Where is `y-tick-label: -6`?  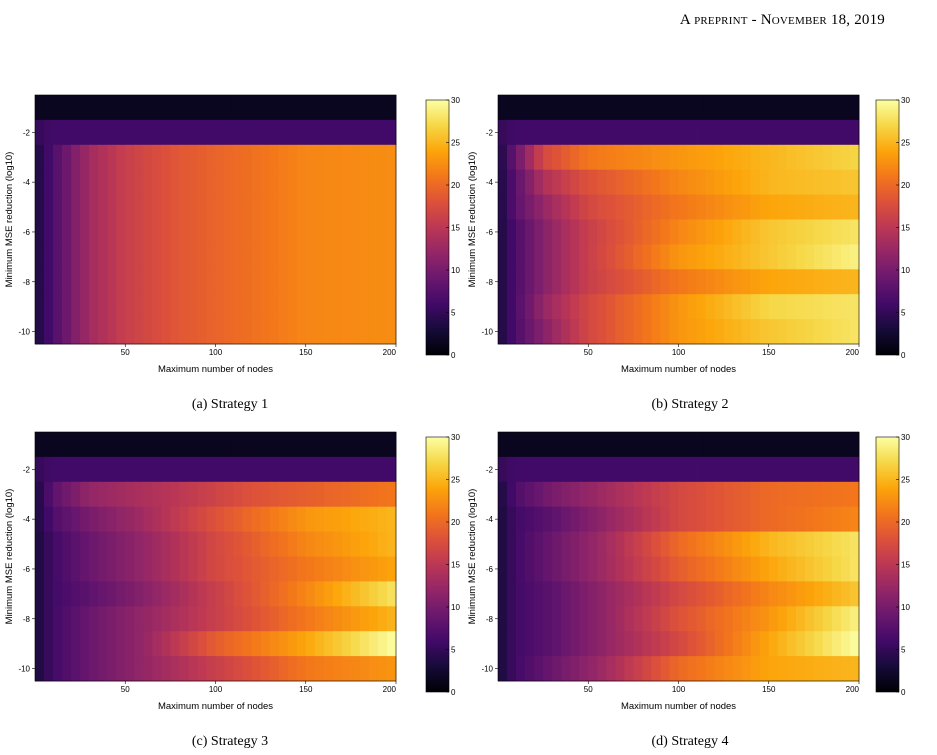
y-tick-label: -6 is located at coordinates (490, 232).